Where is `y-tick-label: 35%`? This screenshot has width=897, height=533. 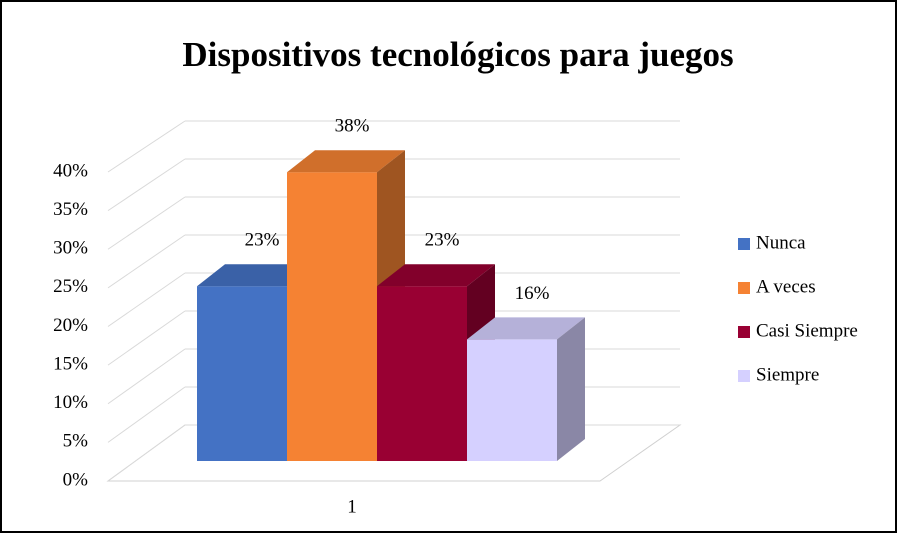 y-tick-label: 35% is located at coordinates (70, 209).